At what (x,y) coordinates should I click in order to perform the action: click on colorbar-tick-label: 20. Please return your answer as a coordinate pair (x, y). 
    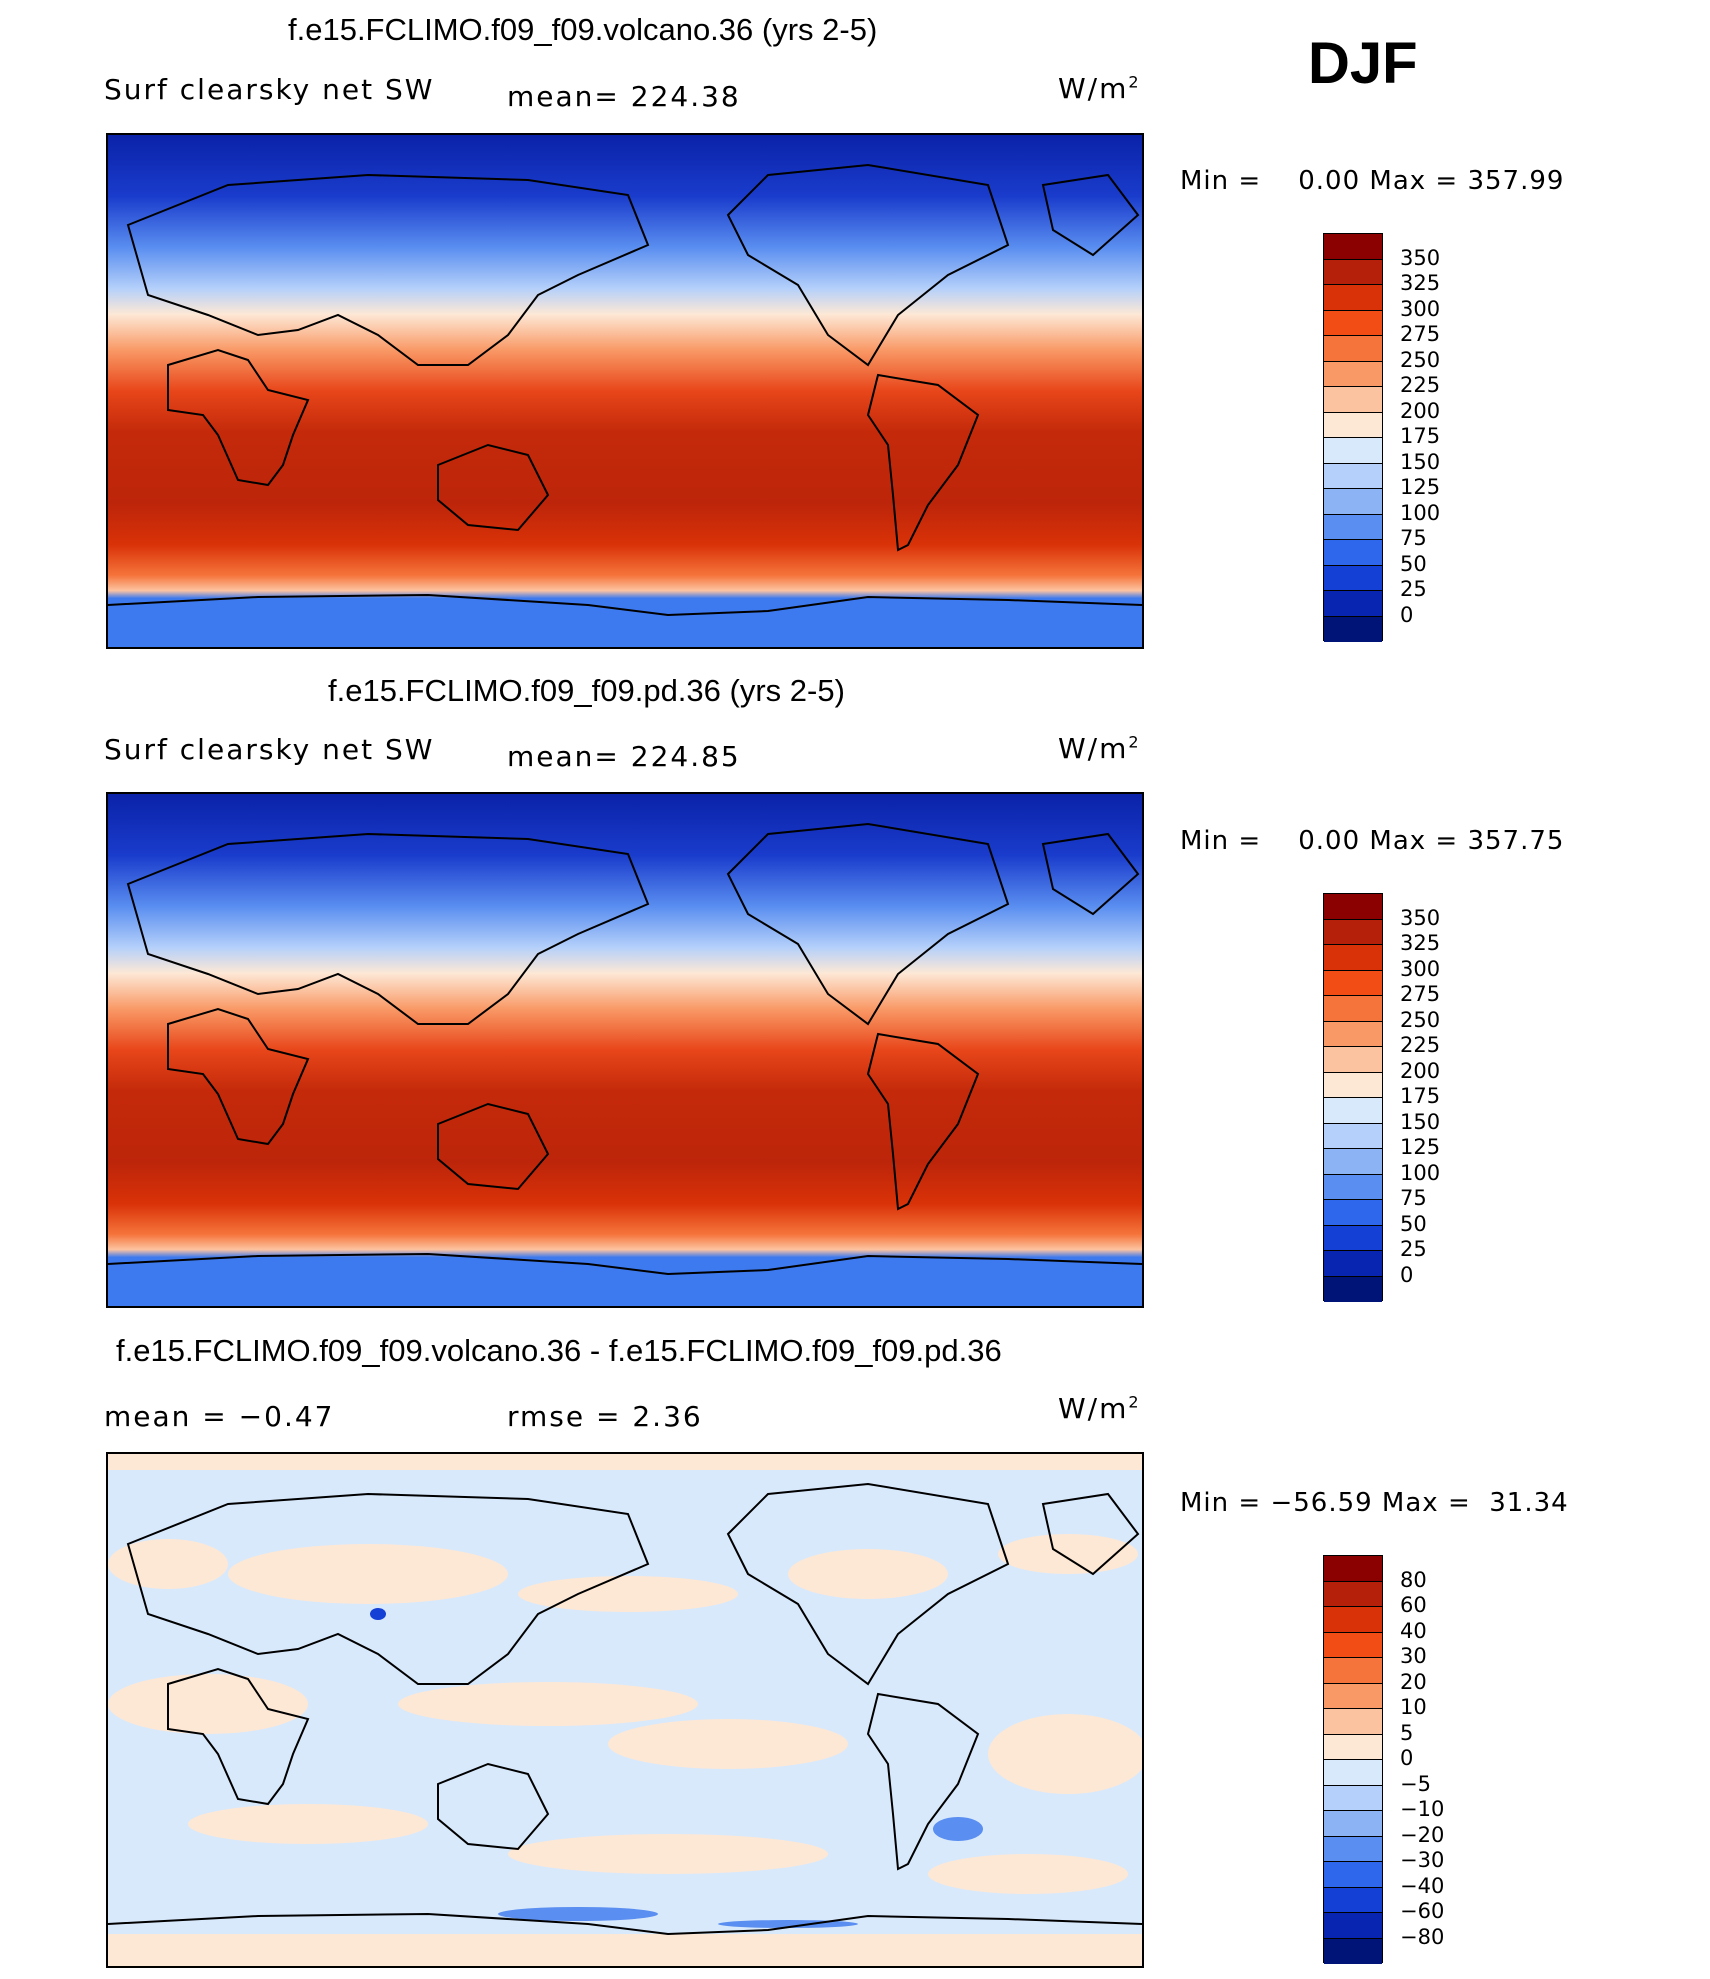
    Looking at the image, I should click on (1413, 1681).